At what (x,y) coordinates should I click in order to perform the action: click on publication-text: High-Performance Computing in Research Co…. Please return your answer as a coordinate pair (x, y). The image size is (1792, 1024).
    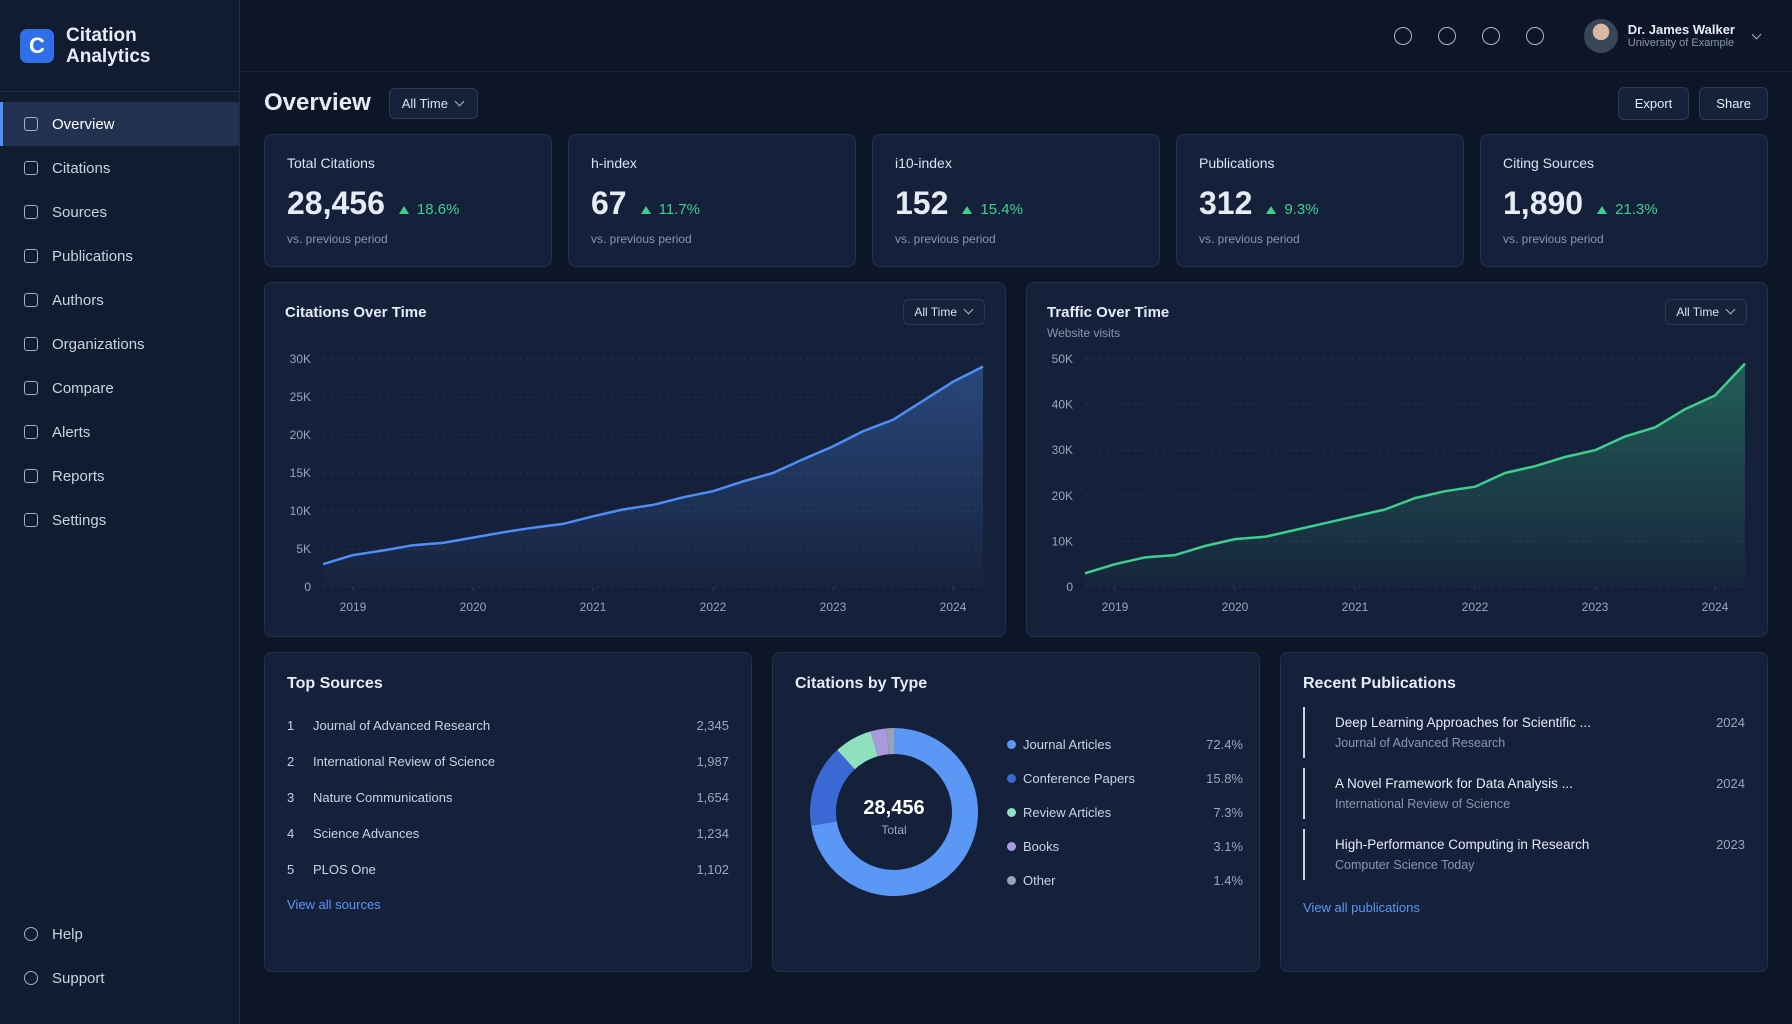
    Looking at the image, I should click on (1525, 854).